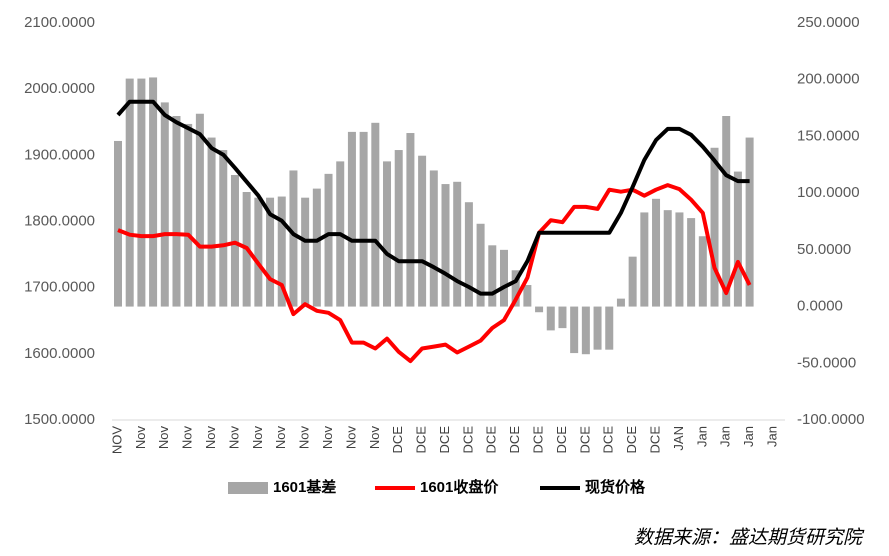 The image size is (889, 556). I want to click on y2-tick-label: 50.0000, so click(824, 249).